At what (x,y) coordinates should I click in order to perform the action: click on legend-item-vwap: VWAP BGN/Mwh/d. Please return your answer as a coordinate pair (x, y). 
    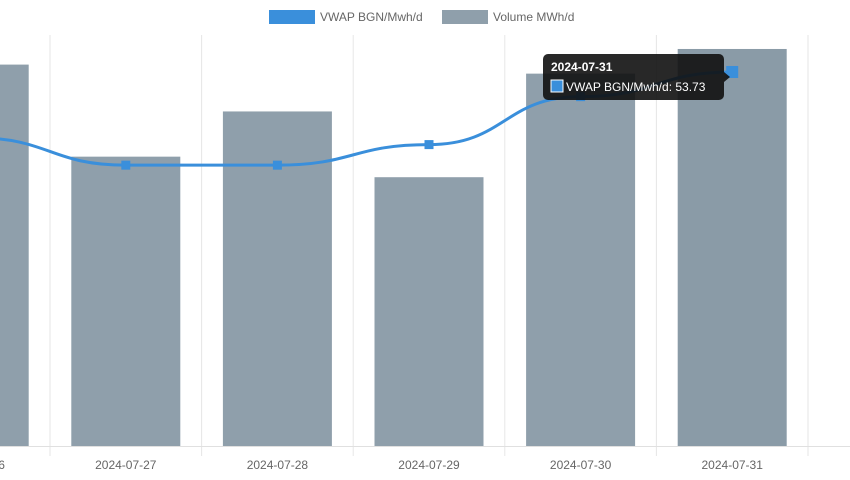
    Looking at the image, I should click on (346, 17).